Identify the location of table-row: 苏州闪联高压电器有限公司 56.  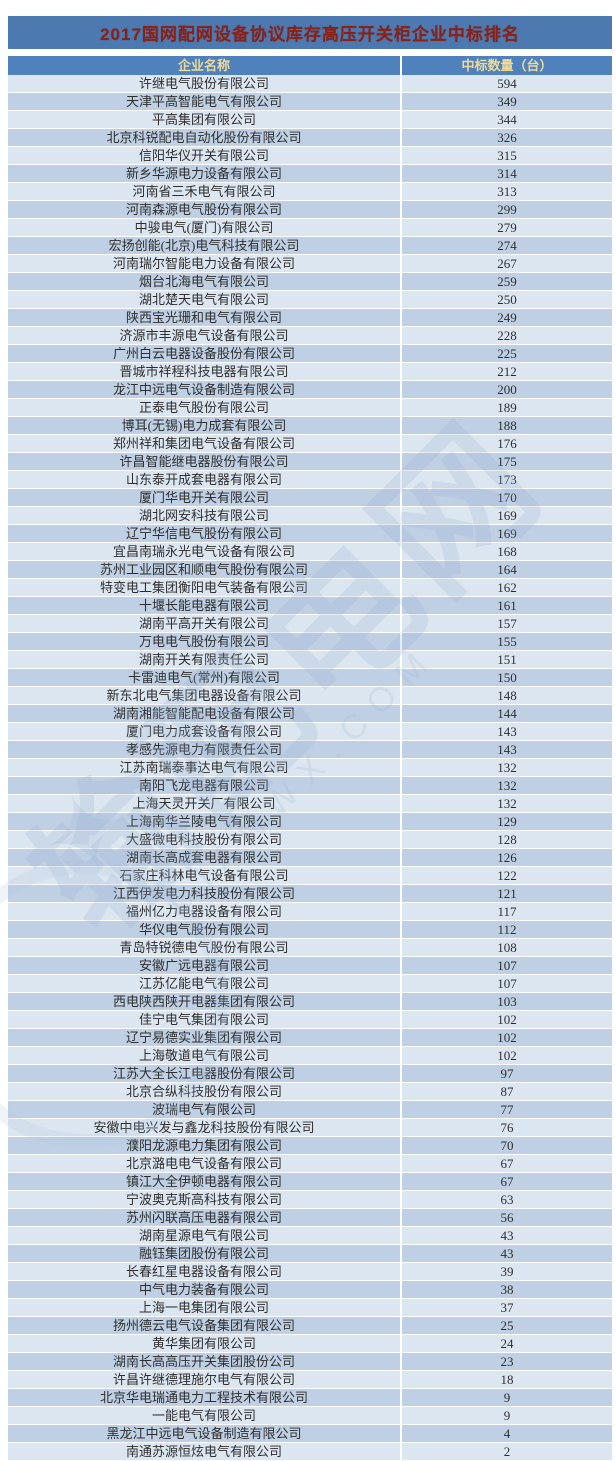
(310, 1218).